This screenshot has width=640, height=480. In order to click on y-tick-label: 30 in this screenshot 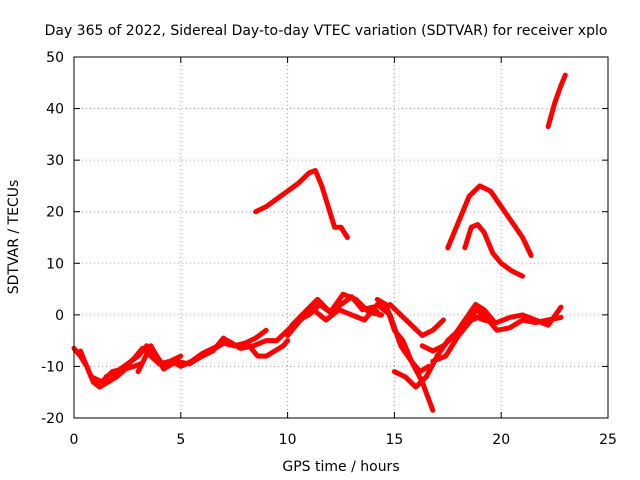, I will do `click(55, 161)`.